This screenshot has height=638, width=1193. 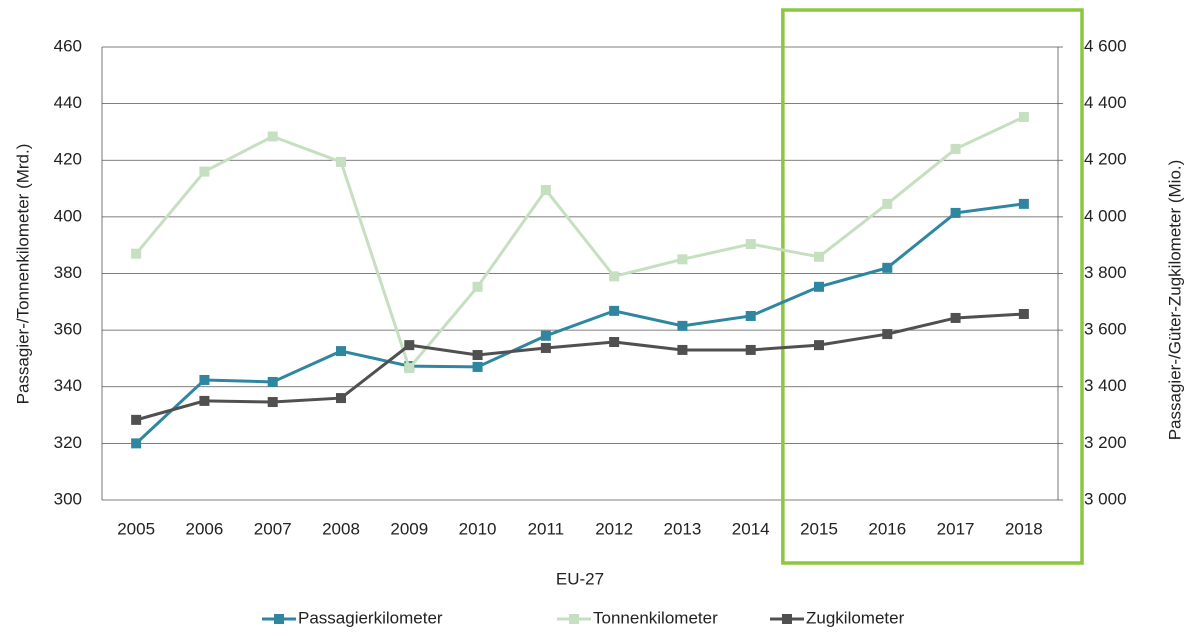 I want to click on x-tick-label: 2010, so click(x=478, y=528).